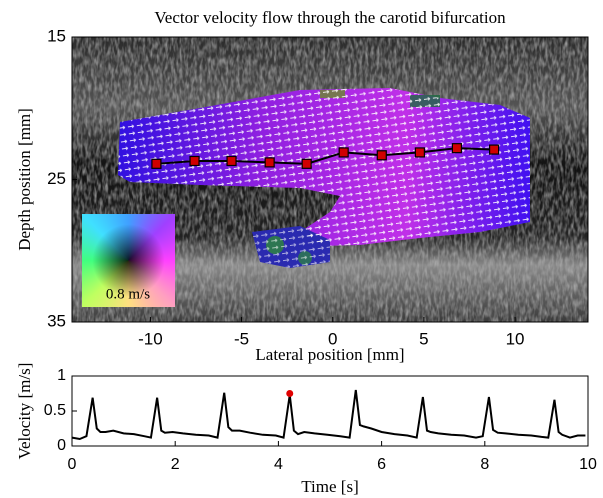 This screenshot has width=603, height=498. I want to click on x-tick-label: 8, so click(484, 464).